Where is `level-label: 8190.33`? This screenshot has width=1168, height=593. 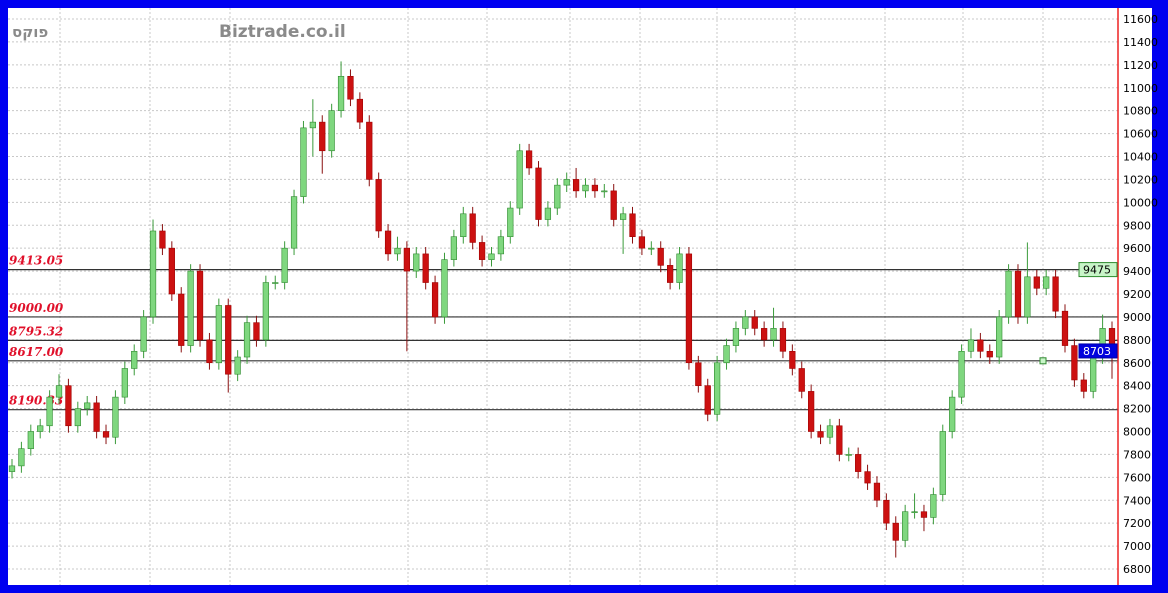
level-label: 8190.33 is located at coordinates (36, 401).